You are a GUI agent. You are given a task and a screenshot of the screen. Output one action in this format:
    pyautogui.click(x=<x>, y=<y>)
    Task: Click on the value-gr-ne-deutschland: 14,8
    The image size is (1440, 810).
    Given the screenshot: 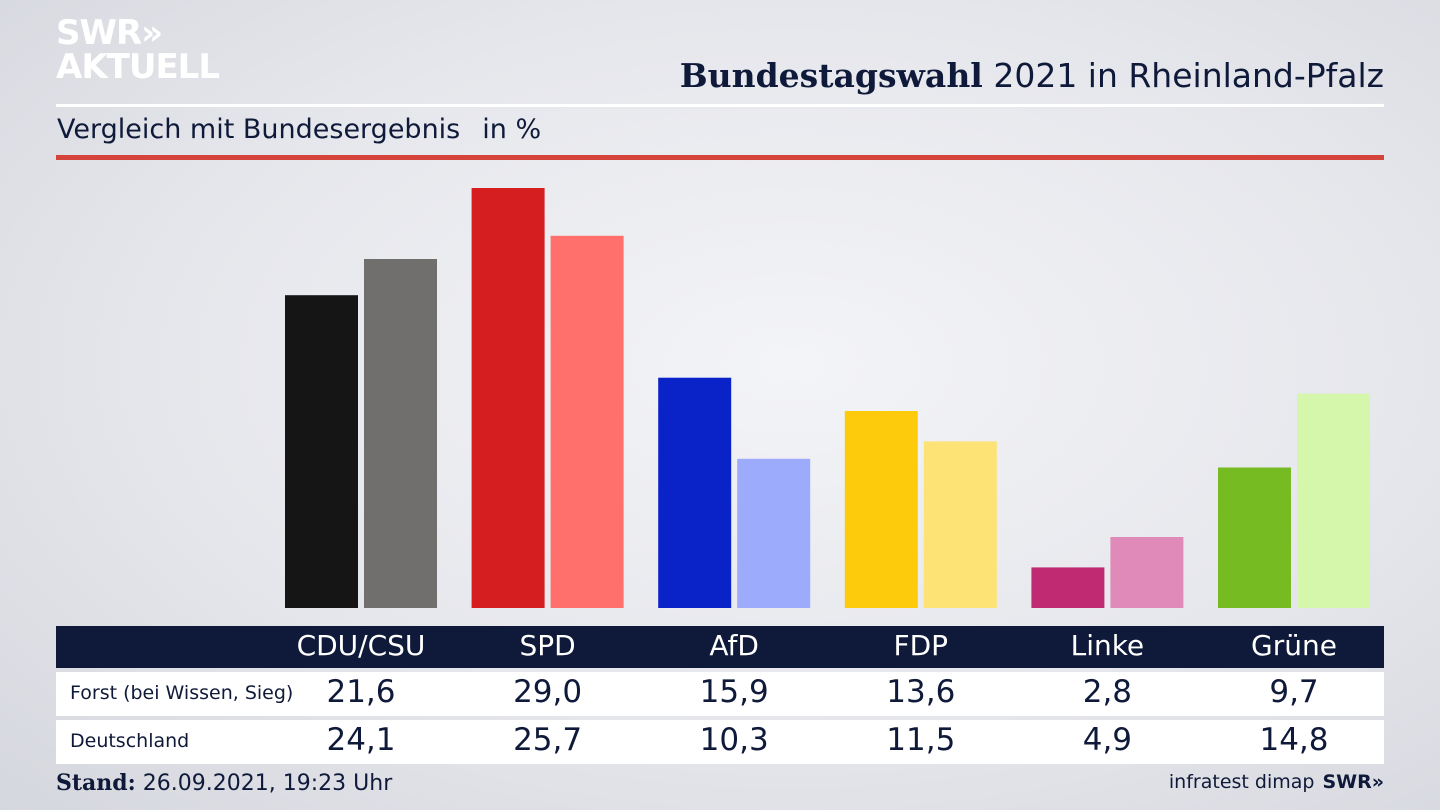 What is the action you would take?
    pyautogui.click(x=1294, y=740)
    